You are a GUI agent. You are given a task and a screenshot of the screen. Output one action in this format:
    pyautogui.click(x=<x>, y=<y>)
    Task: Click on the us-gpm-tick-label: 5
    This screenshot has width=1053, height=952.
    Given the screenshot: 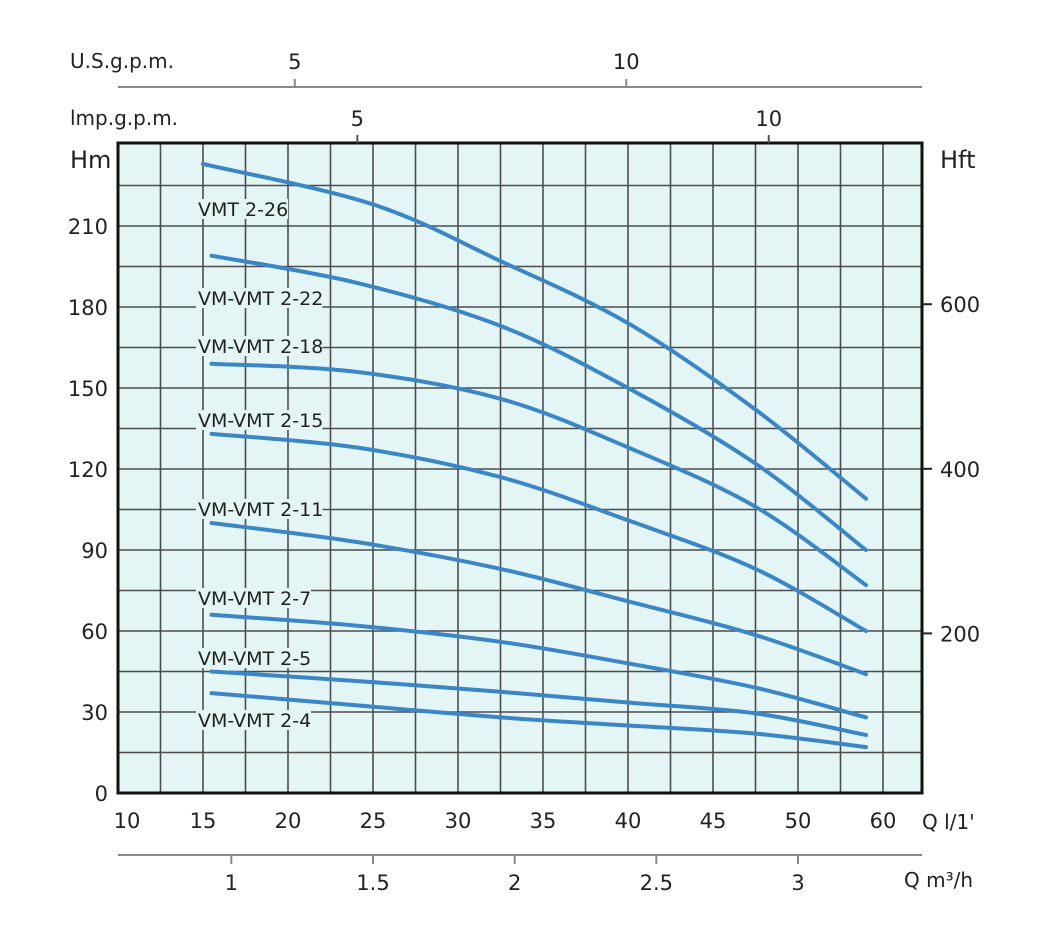 What is the action you would take?
    pyautogui.click(x=294, y=62)
    